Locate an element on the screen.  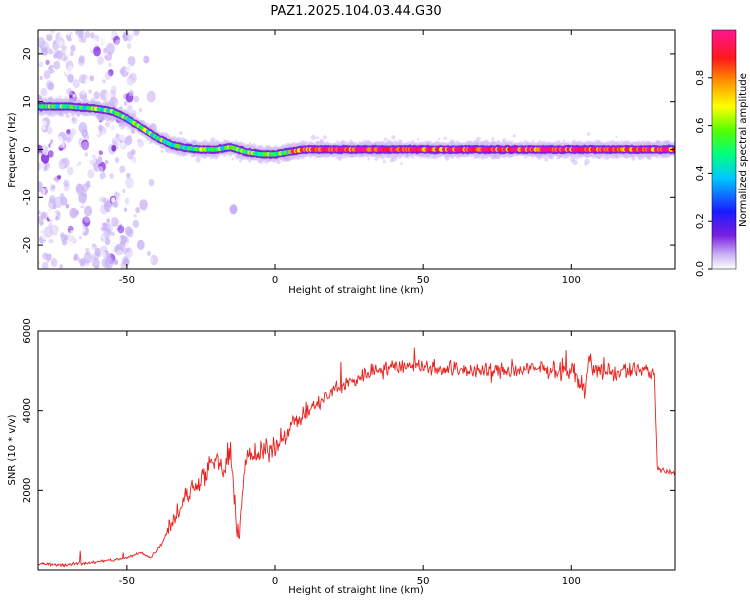
heatmap-blob is located at coordinates (233, 209).